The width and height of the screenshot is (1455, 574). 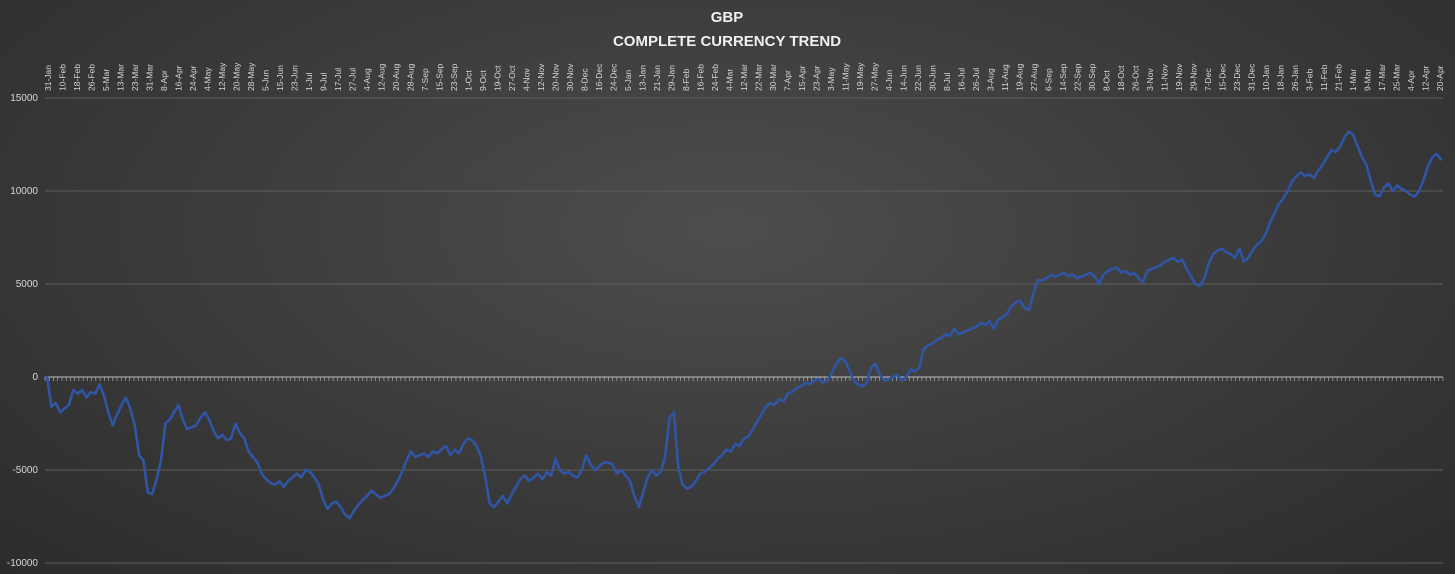 What do you see at coordinates (1310, 80) in the screenshot?
I see `x-tick-label: 3-Feb` at bounding box center [1310, 80].